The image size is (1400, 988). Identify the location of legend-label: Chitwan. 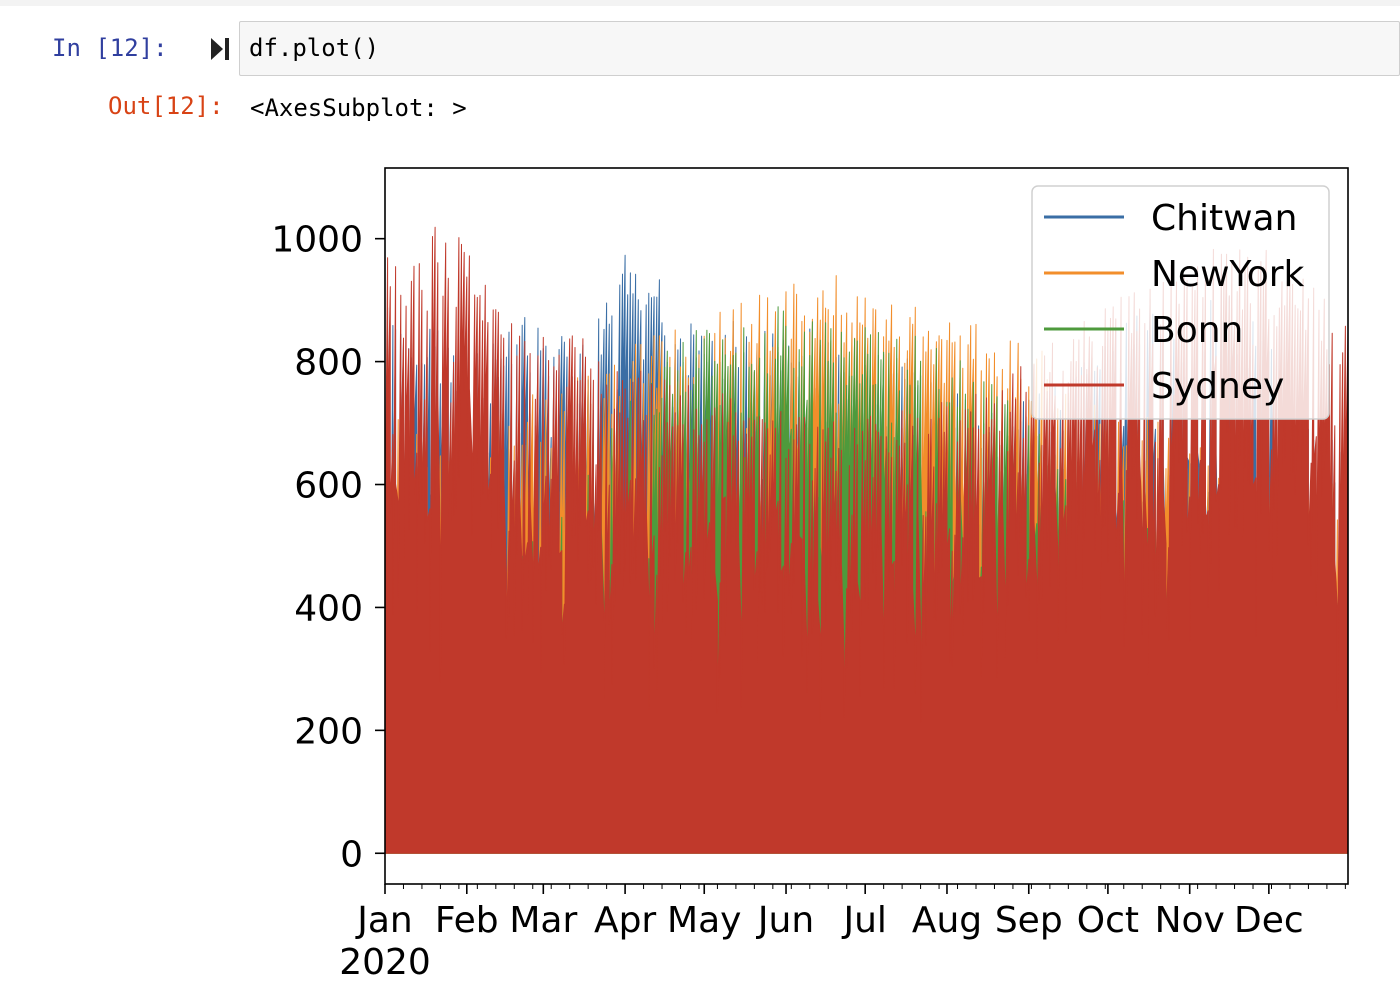
(1224, 218).